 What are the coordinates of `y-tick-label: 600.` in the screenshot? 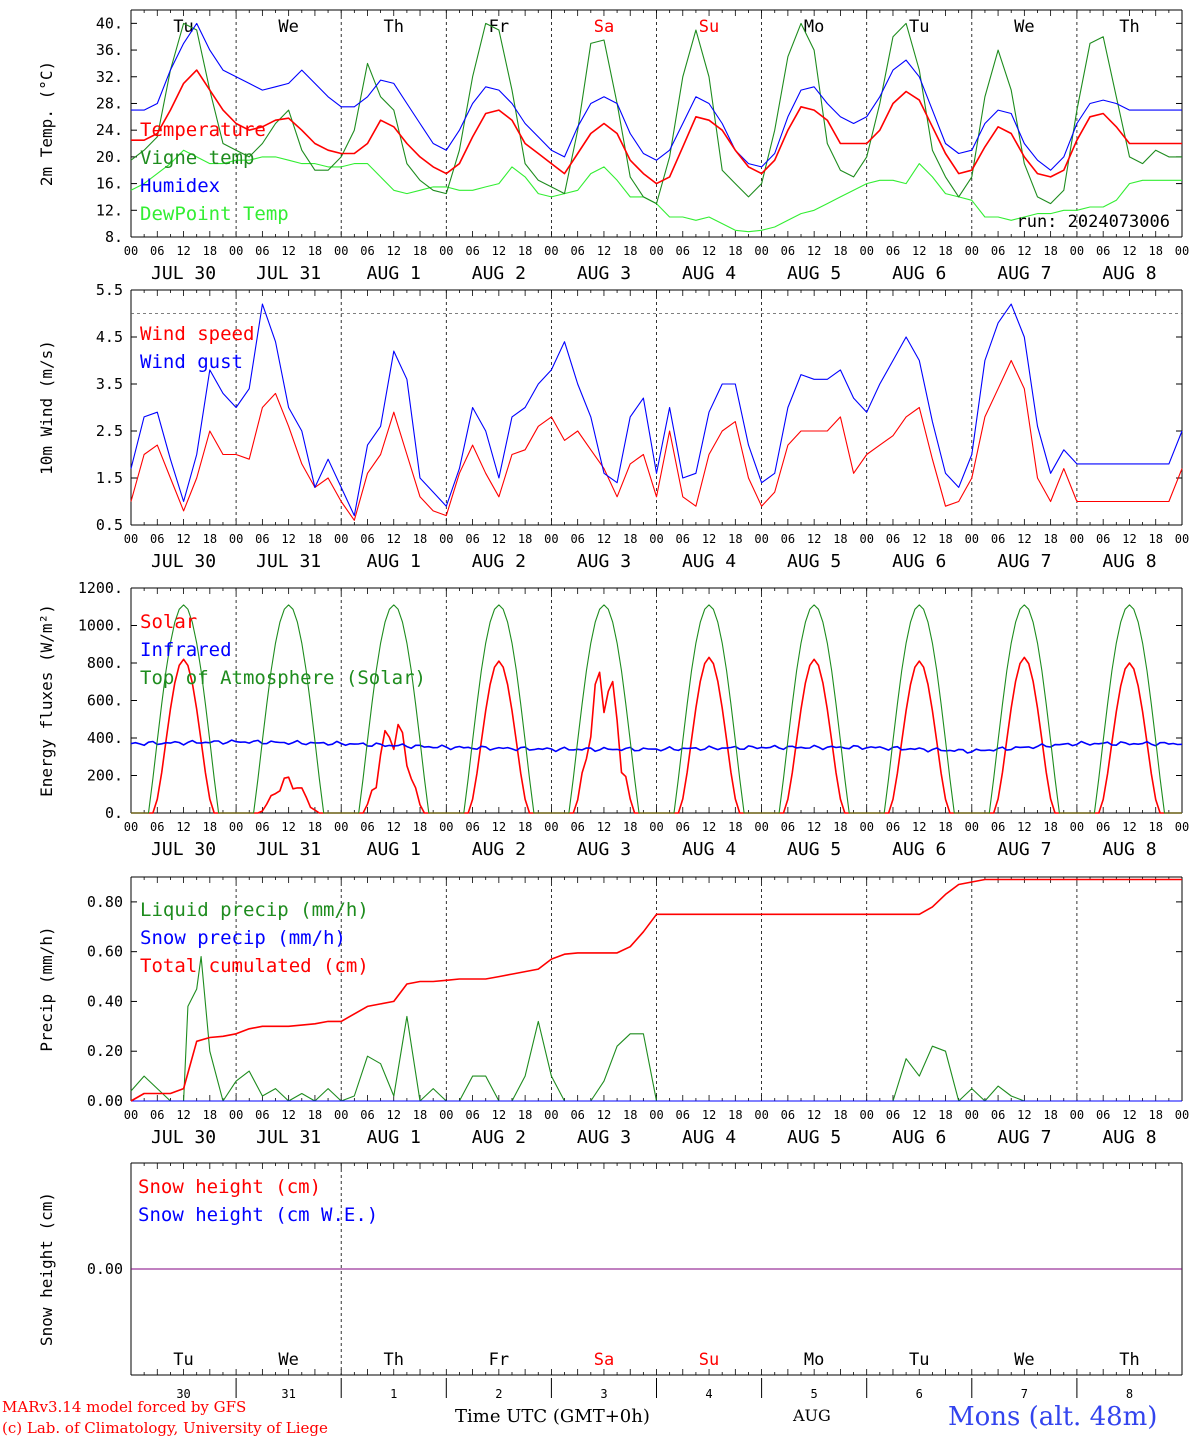 It's located at (105, 701).